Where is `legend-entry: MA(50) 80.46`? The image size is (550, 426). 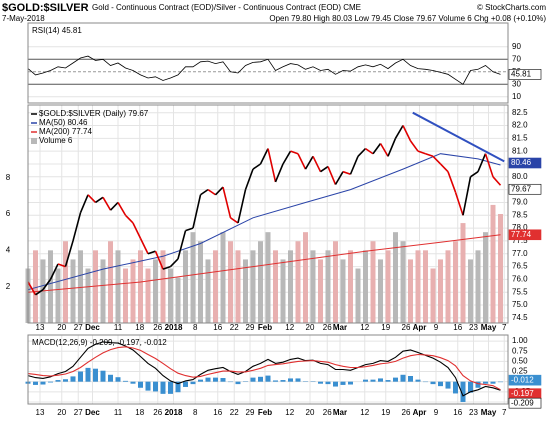 legend-entry: MA(50) 80.46 is located at coordinates (63, 122).